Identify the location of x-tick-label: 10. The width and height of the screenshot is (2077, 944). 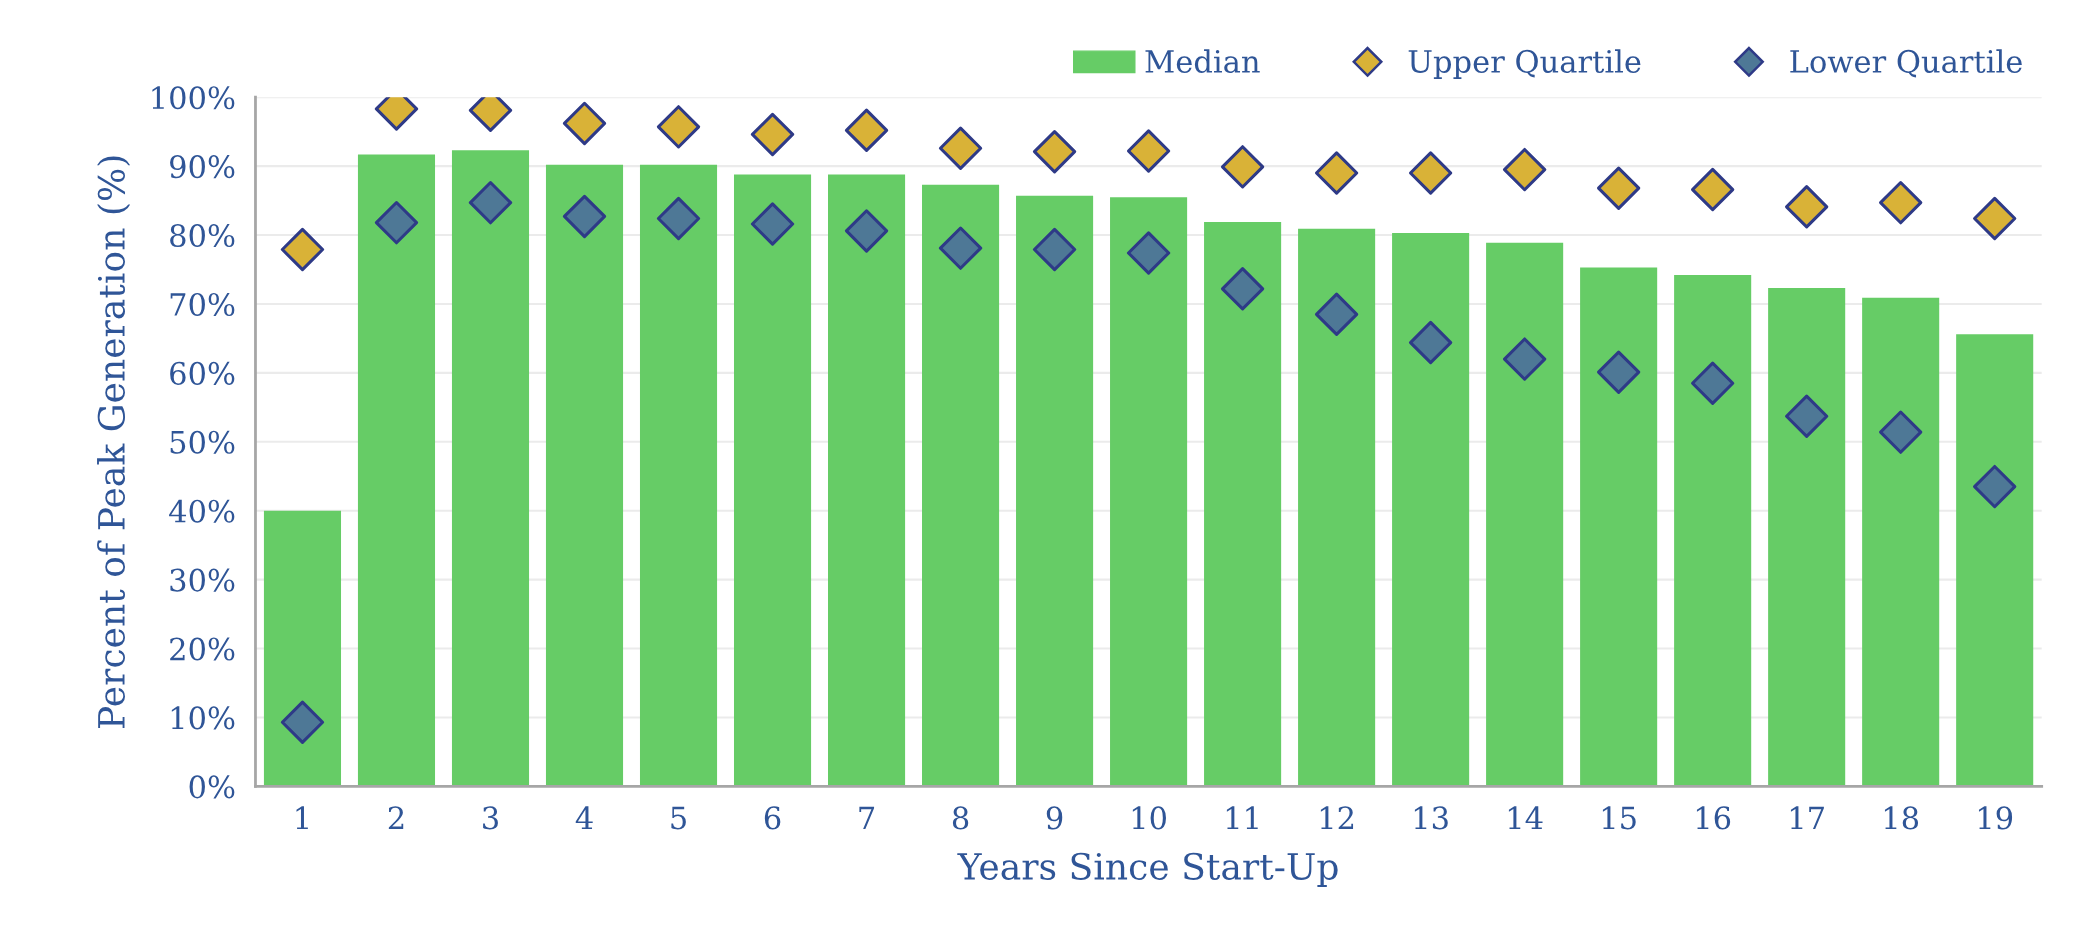
(1149, 818).